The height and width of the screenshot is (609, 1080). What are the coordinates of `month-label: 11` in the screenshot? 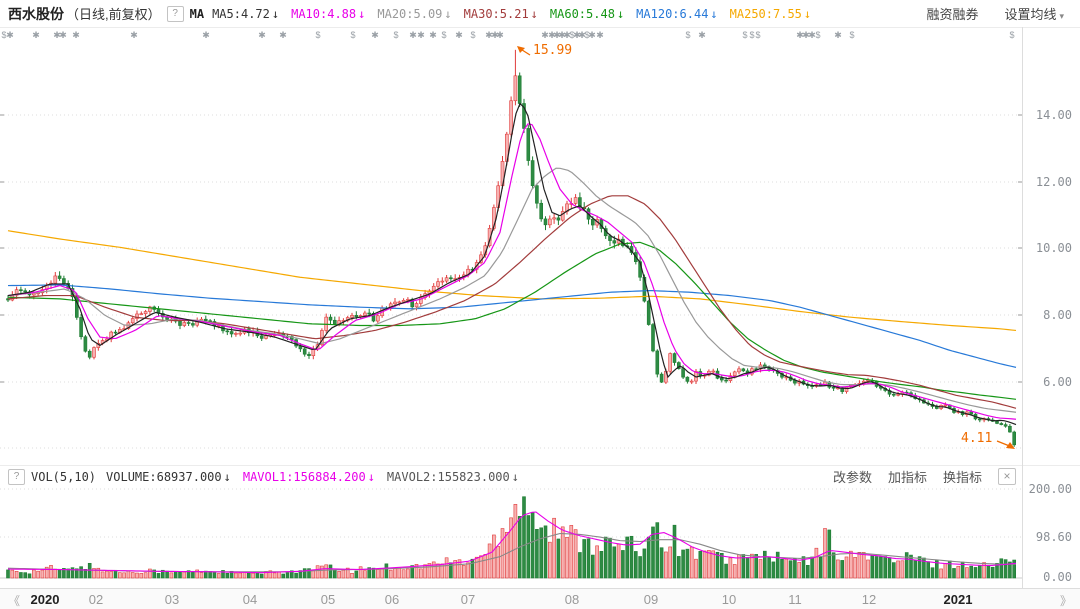 It's located at (795, 599).